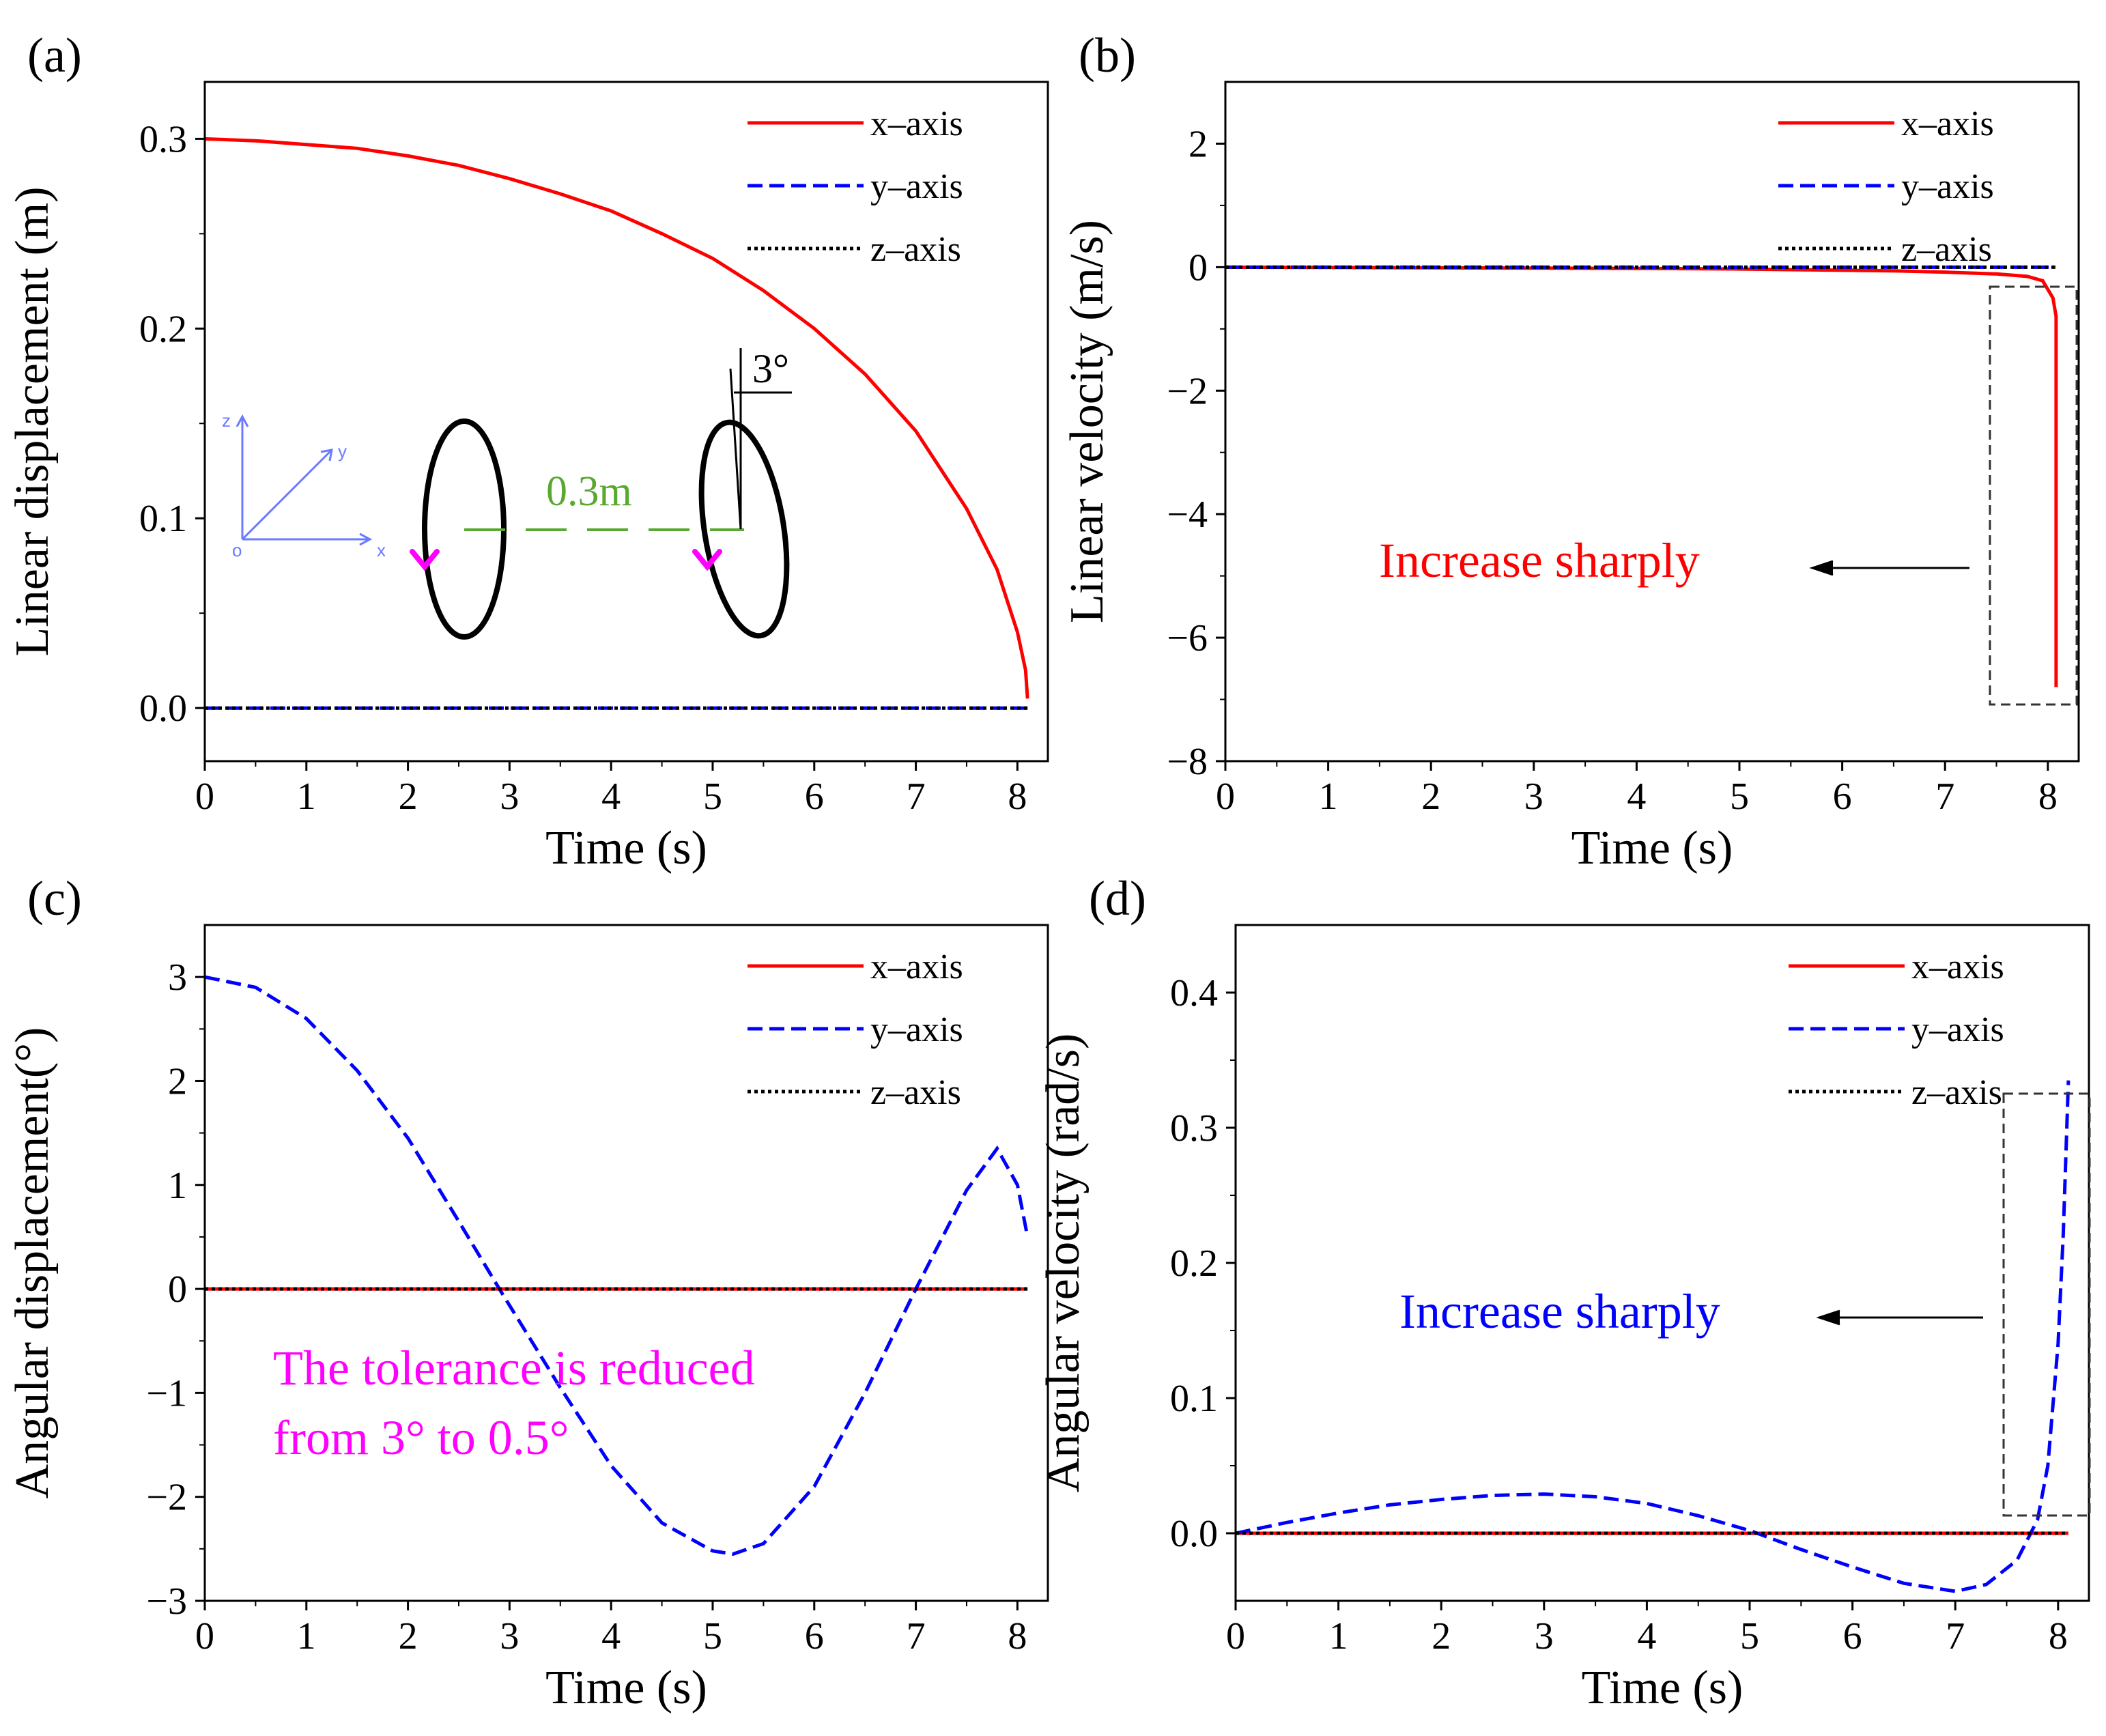  Describe the element at coordinates (177, 1186) in the screenshot. I see `y-tick-label: 1` at that location.